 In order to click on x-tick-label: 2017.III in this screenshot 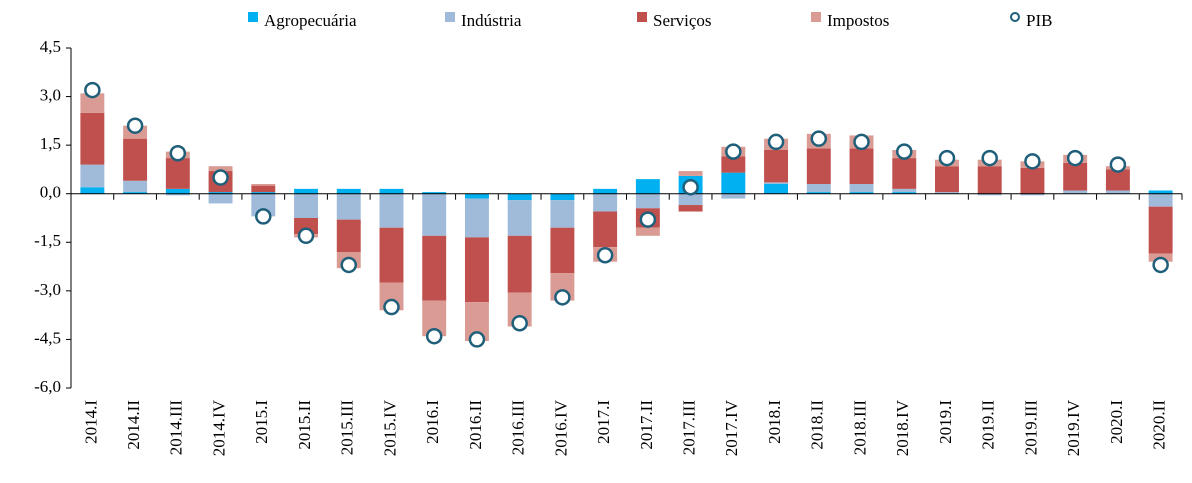, I will do `click(689, 428)`.